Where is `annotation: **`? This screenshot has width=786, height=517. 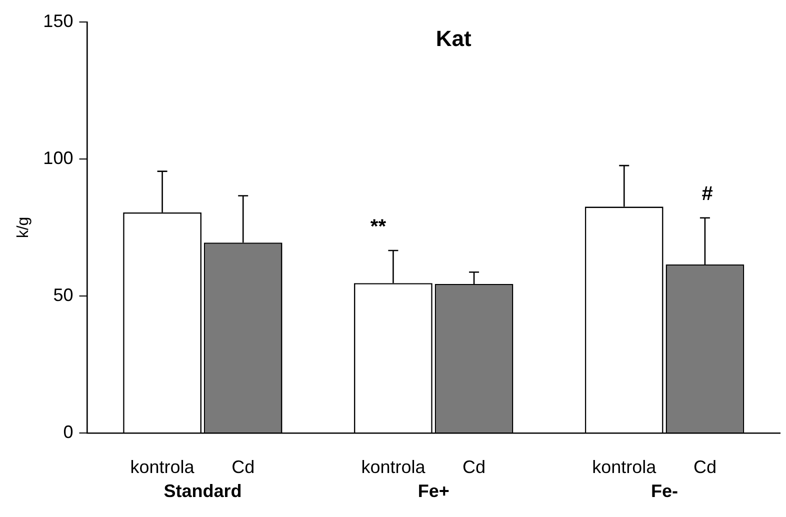 annotation: ** is located at coordinates (378, 227).